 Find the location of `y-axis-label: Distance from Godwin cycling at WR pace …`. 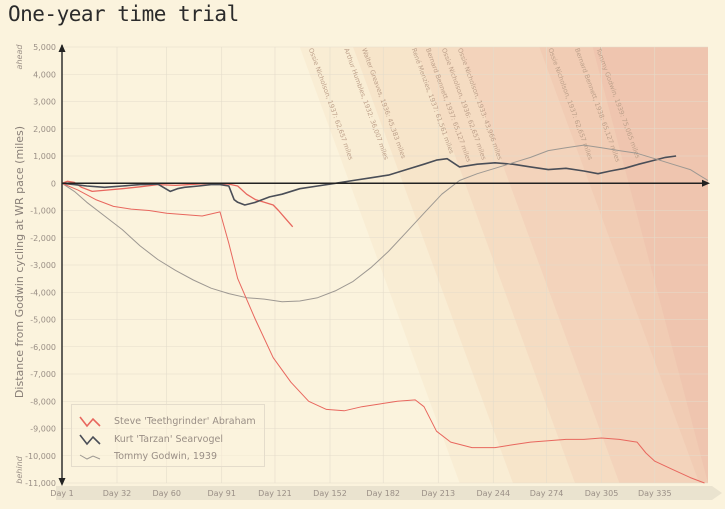

y-axis-label: Distance from Godwin cycling at WR pace … is located at coordinates (19, 262).